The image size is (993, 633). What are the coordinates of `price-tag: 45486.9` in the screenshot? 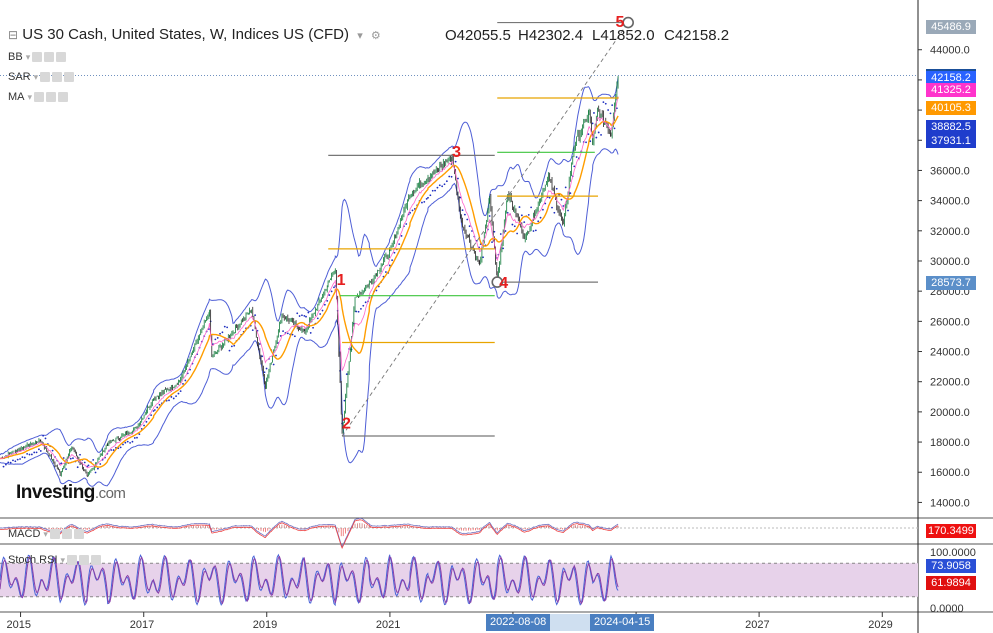 It's located at (951, 27).